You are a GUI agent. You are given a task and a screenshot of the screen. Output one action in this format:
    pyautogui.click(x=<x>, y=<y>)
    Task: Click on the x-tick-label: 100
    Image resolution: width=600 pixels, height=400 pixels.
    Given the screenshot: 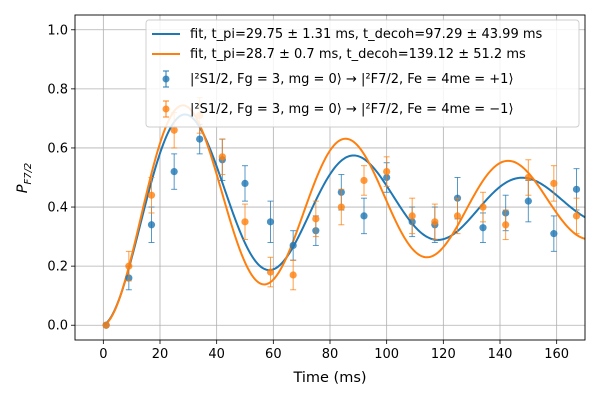 What is the action you would take?
    pyautogui.click(x=386, y=354)
    